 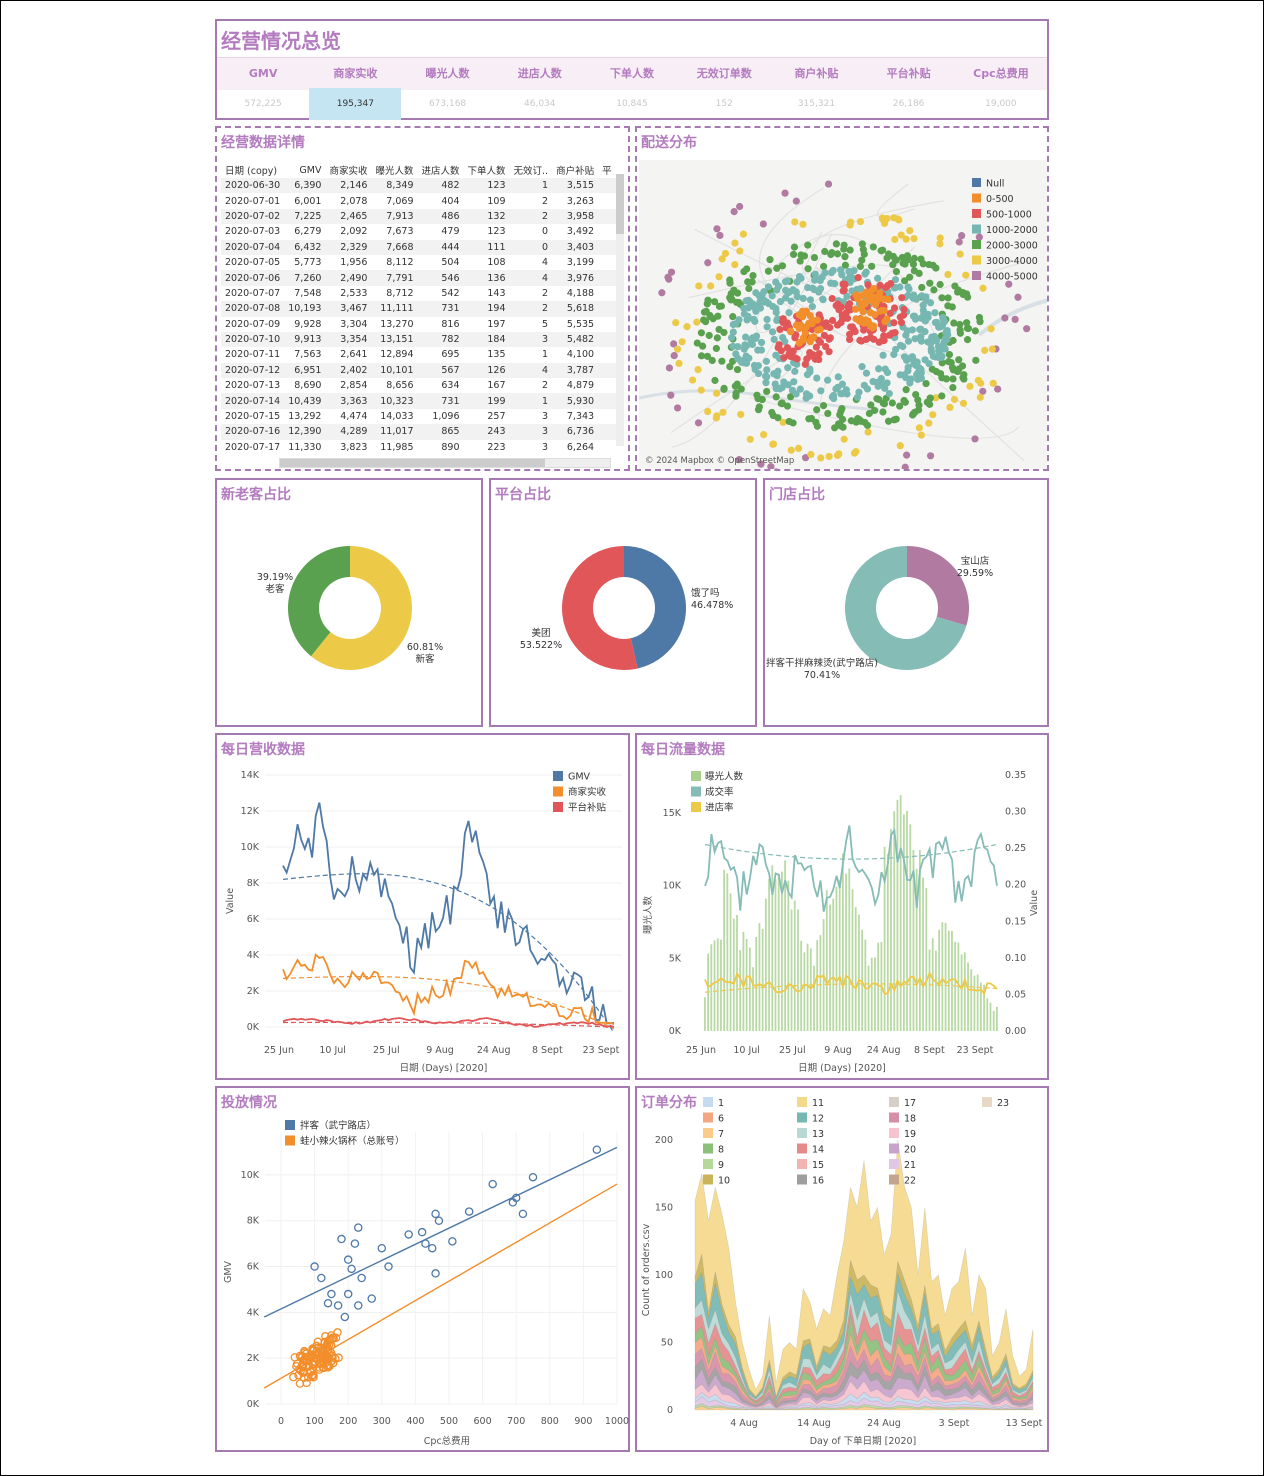 I want to click on table-row: 2020-07-13 8,690 2,854 8,656 634 167 2 4,879, so click(x=418, y=385).